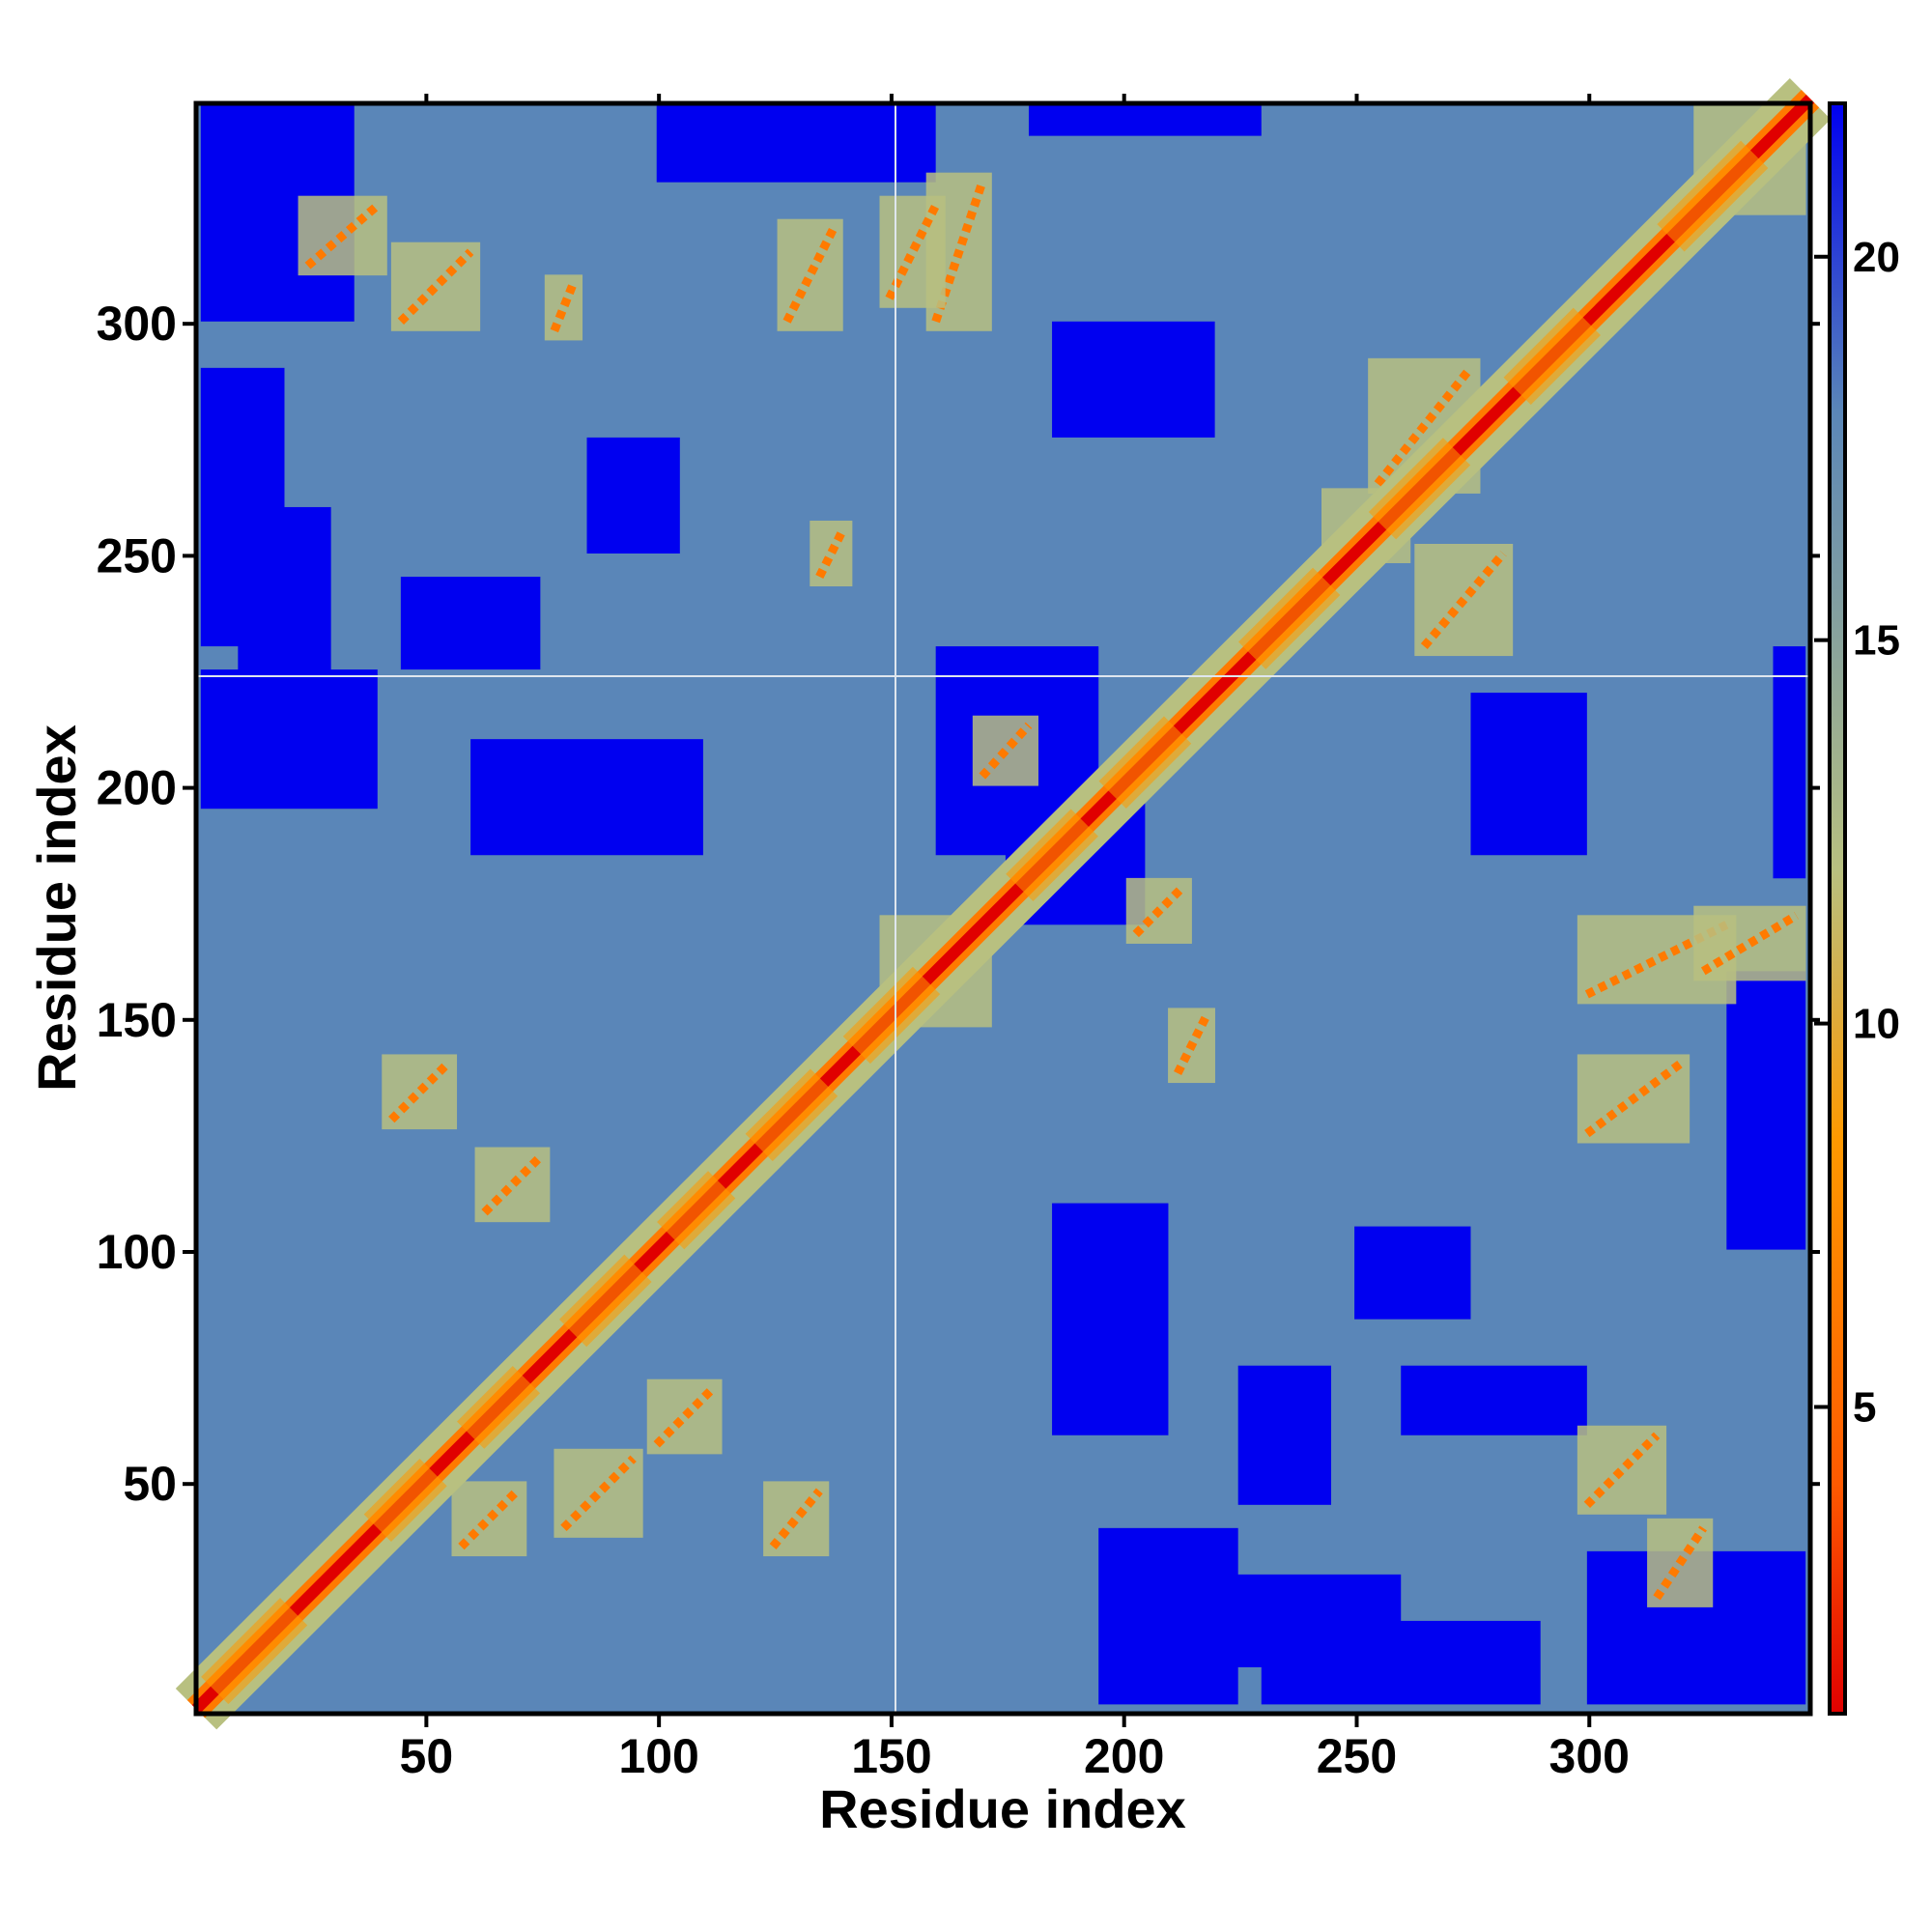 This screenshot has height=1932, width=1932. I want to click on x-axis-title: Residue index, so click(1002, 1808).